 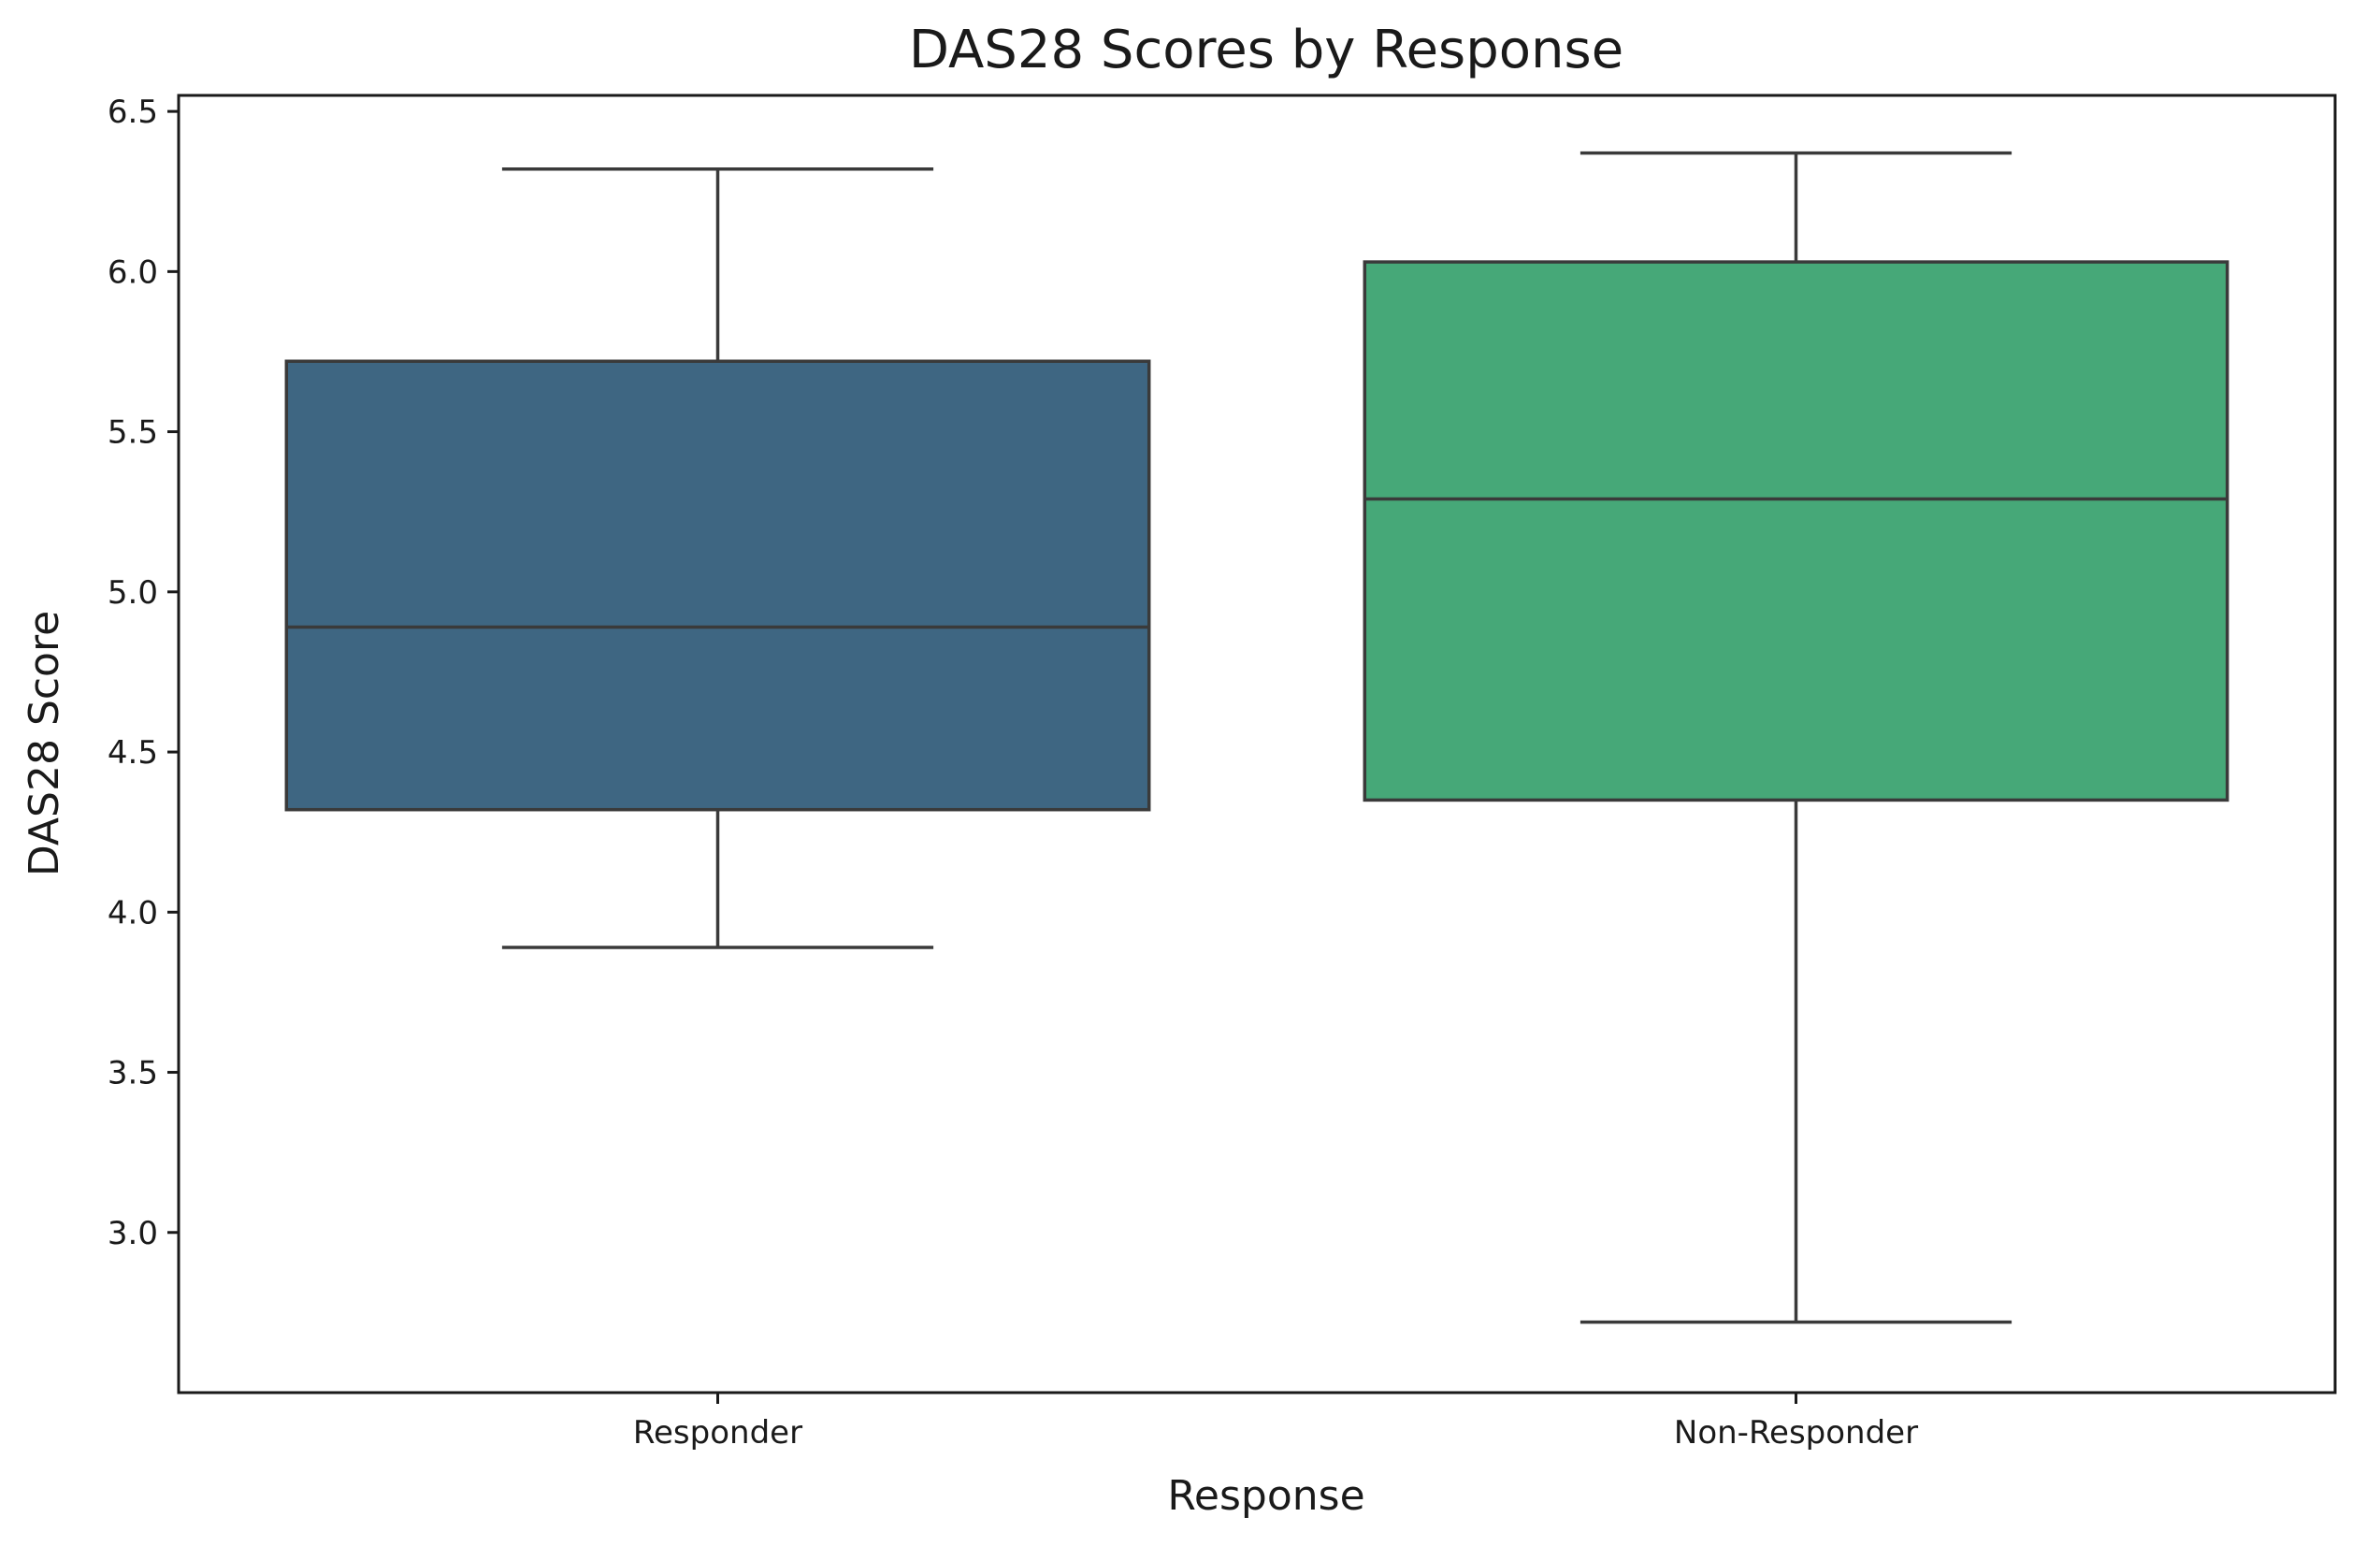 What do you see at coordinates (1275, 1423) in the screenshot?
I see `x-axis: Responder Non-Responder` at bounding box center [1275, 1423].